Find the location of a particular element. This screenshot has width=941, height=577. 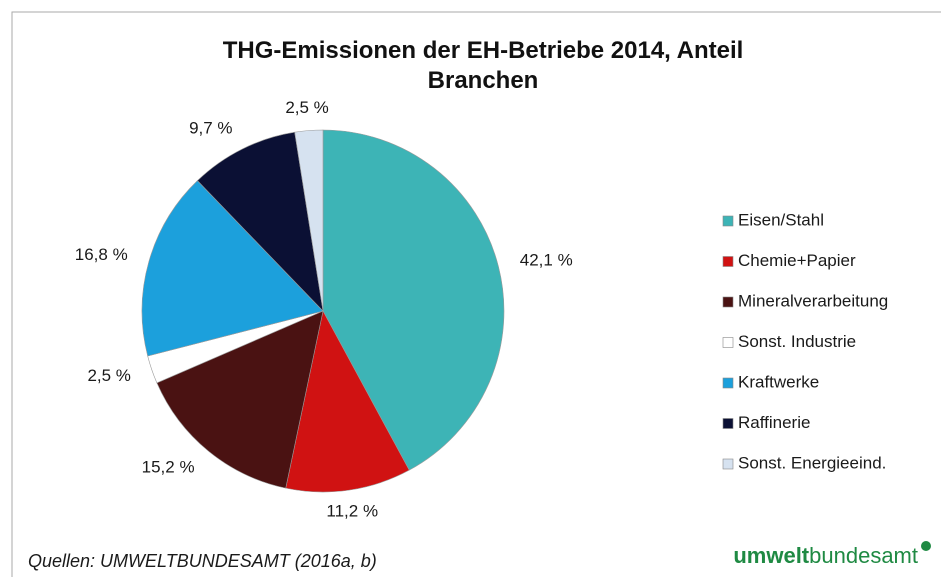

source: Quellen: UMWELTBUNDESAMT (2016a, b) is located at coordinates (202, 561).